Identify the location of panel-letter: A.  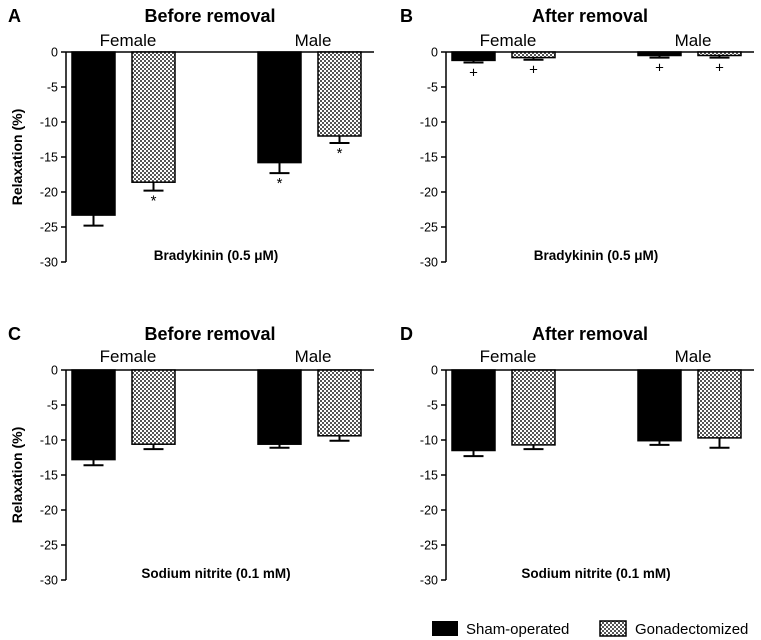
(14, 16).